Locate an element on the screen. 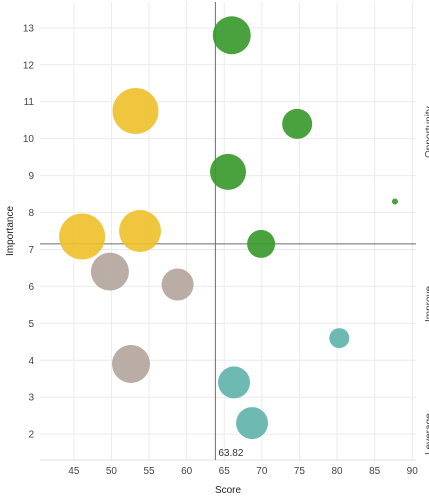  quadrant-label: Leverage is located at coordinates (426, 434).